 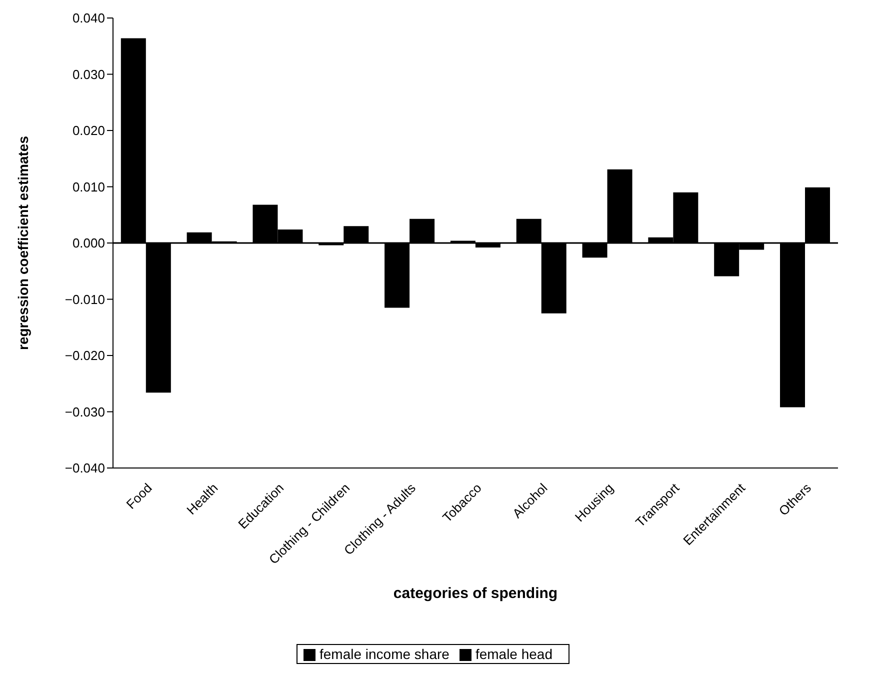 What do you see at coordinates (88, 18) in the screenshot?
I see `y-tick-label: 0.040` at bounding box center [88, 18].